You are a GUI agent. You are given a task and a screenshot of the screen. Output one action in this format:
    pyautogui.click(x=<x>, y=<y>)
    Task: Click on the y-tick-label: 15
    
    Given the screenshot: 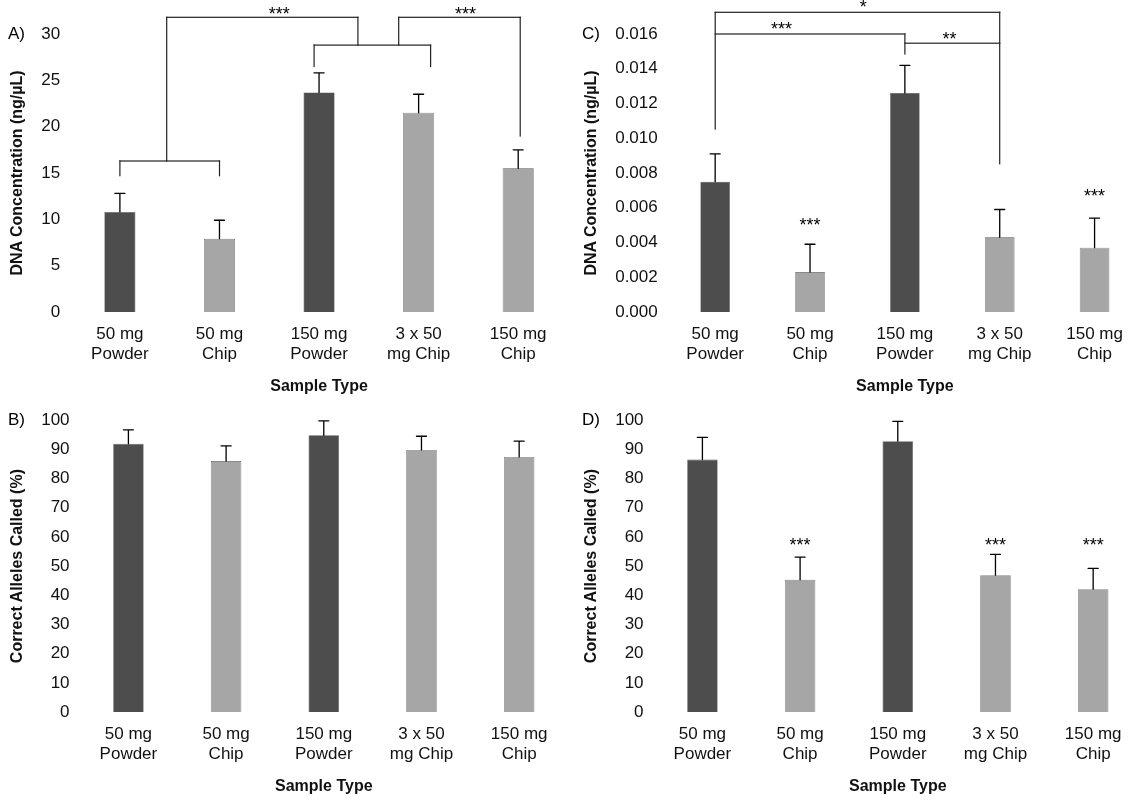 What is the action you would take?
    pyautogui.click(x=51, y=172)
    